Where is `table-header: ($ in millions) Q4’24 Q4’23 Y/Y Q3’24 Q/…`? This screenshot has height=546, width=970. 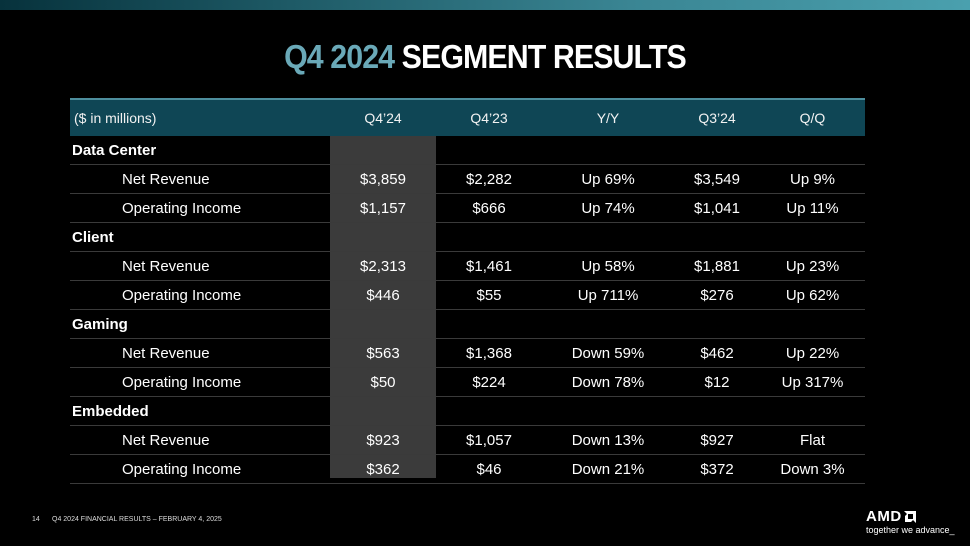 table-header: ($ in millions) Q4’24 Q4’23 Y/Y Q3’24 Q/… is located at coordinates (467, 117).